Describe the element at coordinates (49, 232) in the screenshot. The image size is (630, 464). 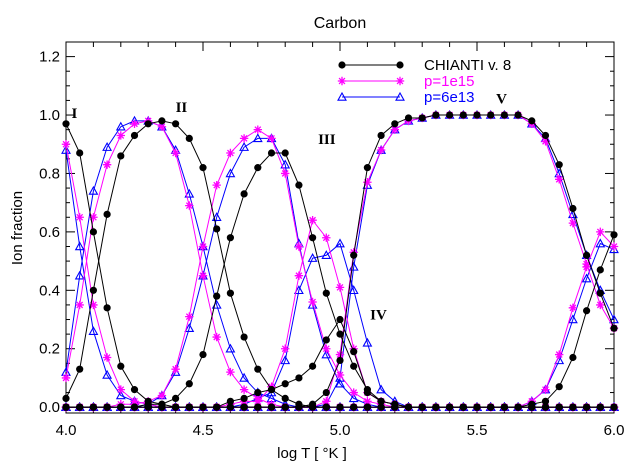
I see `y-tick-label: 0.6` at that location.